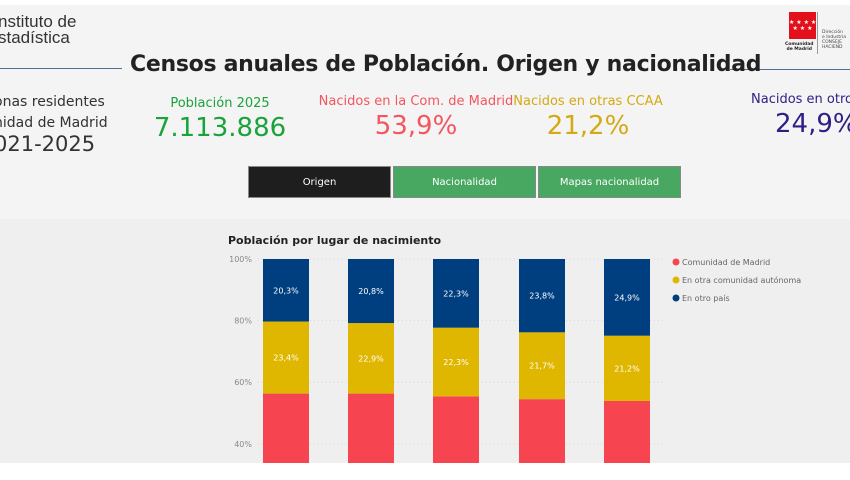 The image size is (850, 480). I want to click on logo-caption: Comunidad de Madrid, so click(799, 47).